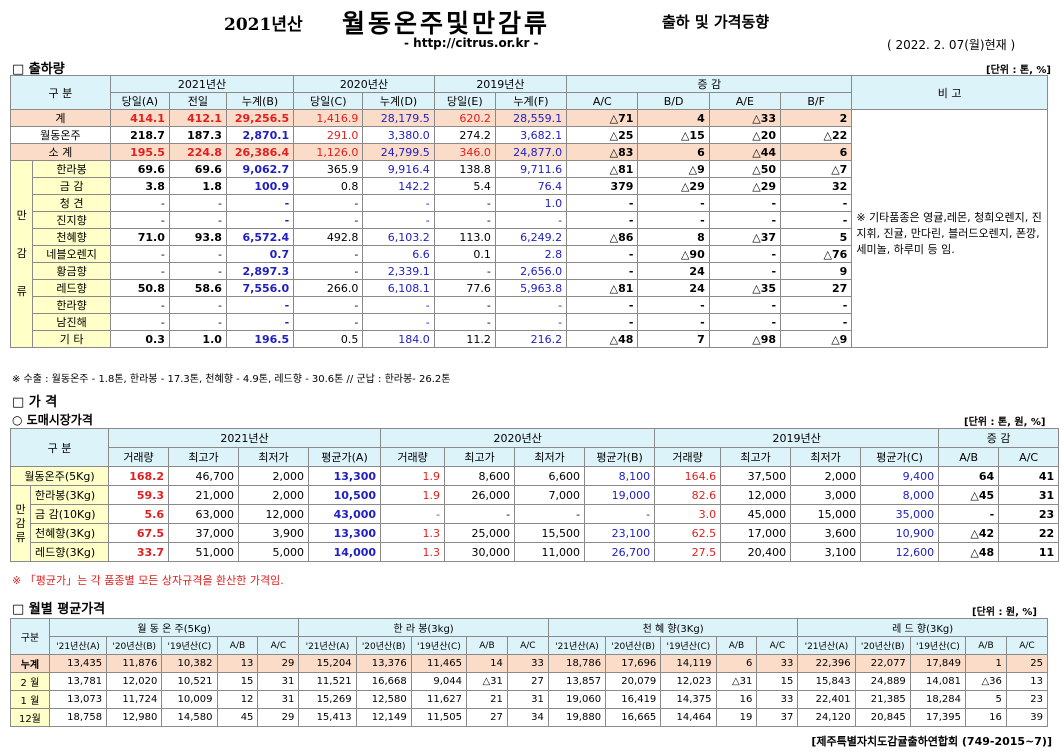 This screenshot has height=752, width=1062. Describe the element at coordinates (1005, 422) in the screenshot. I see `price-unit: [단위 : 톤, 원, %]` at that location.